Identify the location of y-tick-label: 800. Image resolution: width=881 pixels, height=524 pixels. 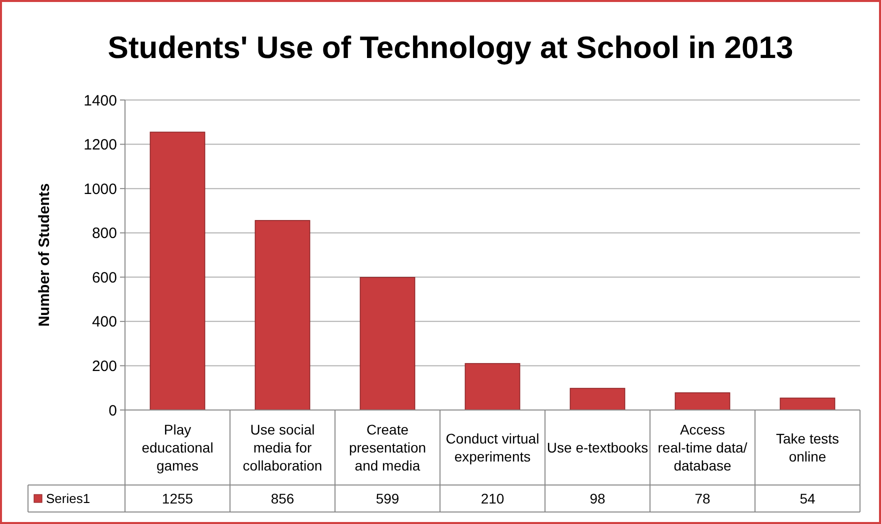
(104, 233).